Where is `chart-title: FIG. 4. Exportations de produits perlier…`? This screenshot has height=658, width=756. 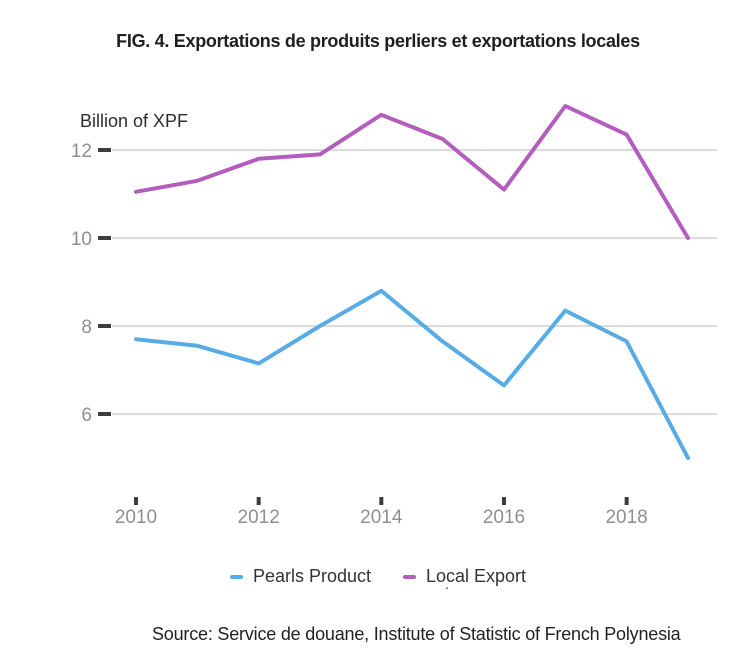 chart-title: FIG. 4. Exportations de produits perlier… is located at coordinates (378, 41).